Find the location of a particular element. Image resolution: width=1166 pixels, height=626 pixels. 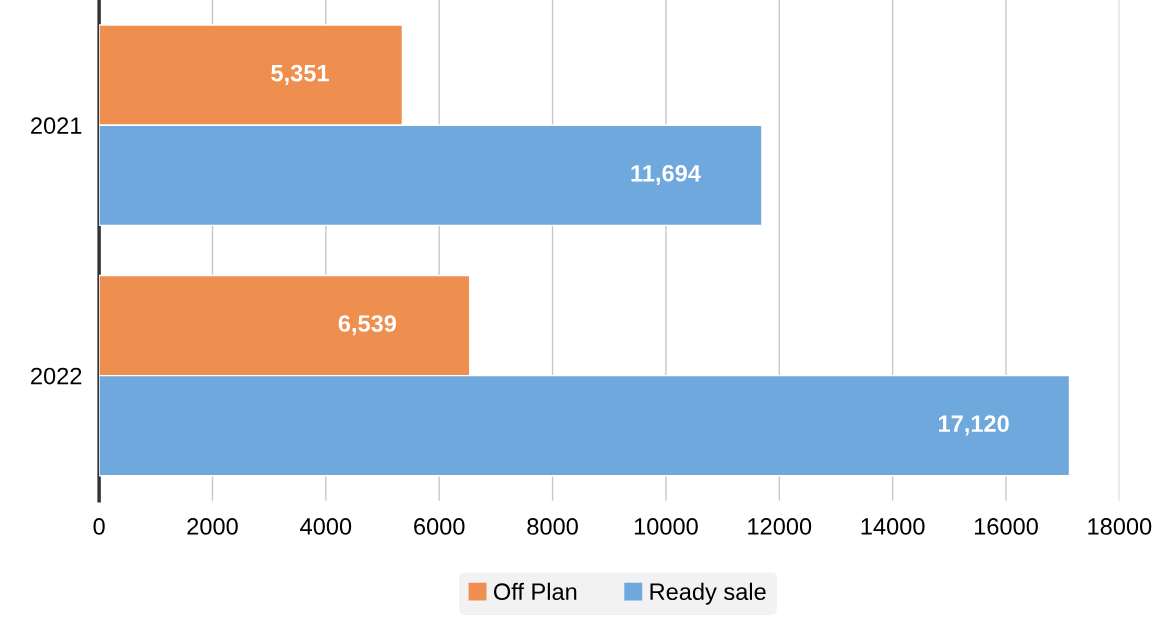

y-tick-label: 2021 is located at coordinates (56, 125).